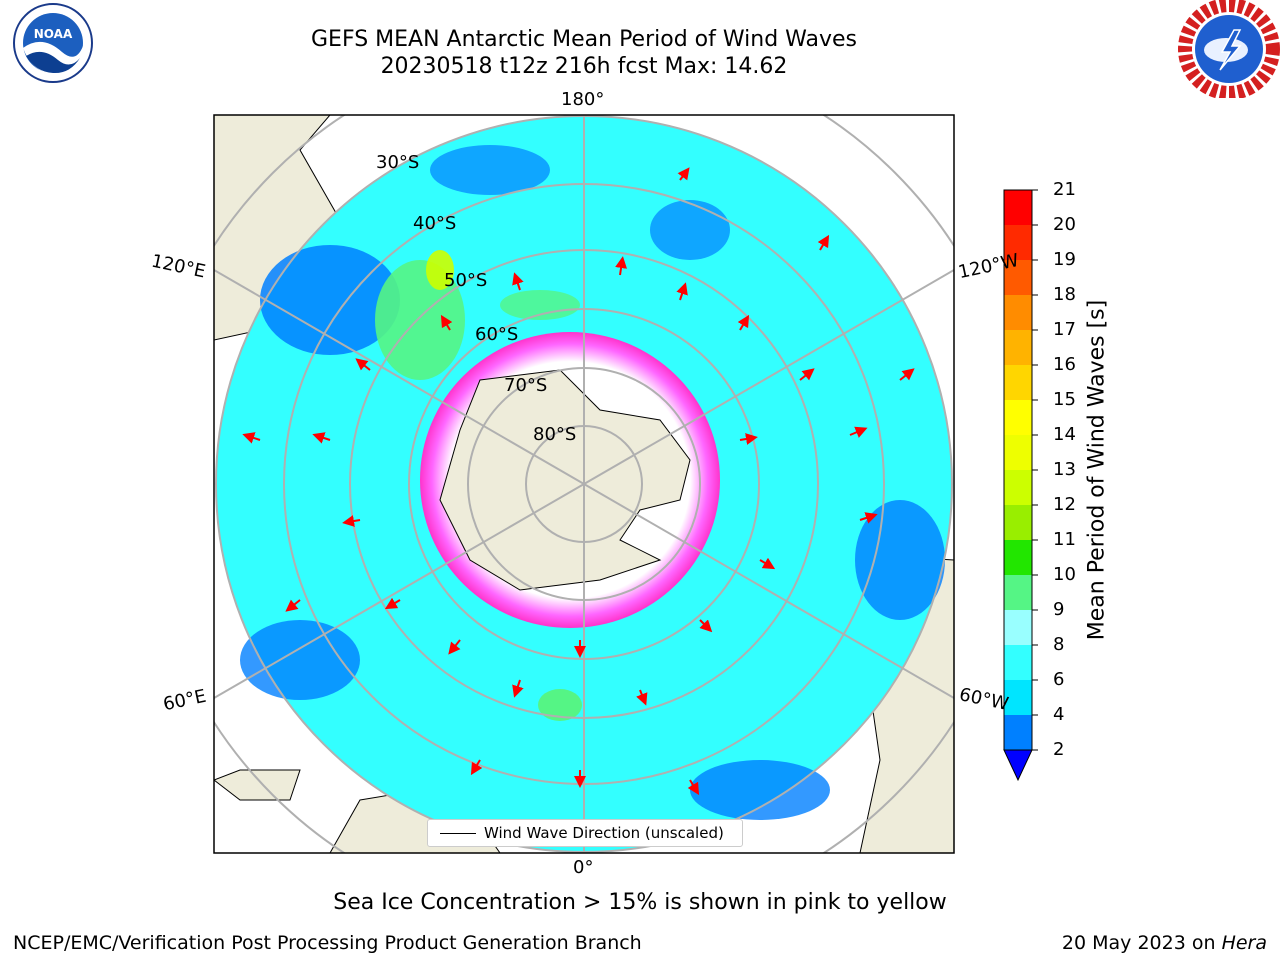  What do you see at coordinates (1229, 49) in the screenshot?
I see `national-weather-service-logo` at bounding box center [1229, 49].